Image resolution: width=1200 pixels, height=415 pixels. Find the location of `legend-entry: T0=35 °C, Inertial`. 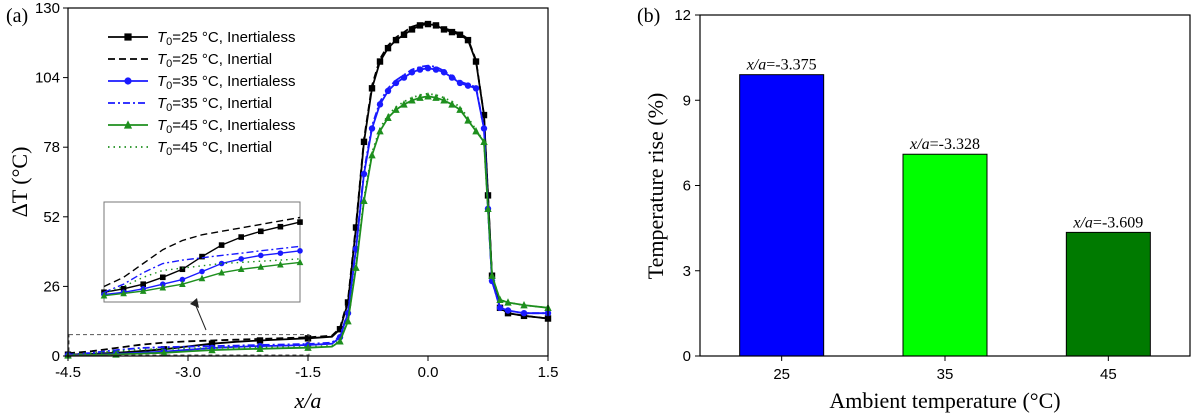

legend-entry: T0=35 °C, Inertial is located at coordinates (190, 104).